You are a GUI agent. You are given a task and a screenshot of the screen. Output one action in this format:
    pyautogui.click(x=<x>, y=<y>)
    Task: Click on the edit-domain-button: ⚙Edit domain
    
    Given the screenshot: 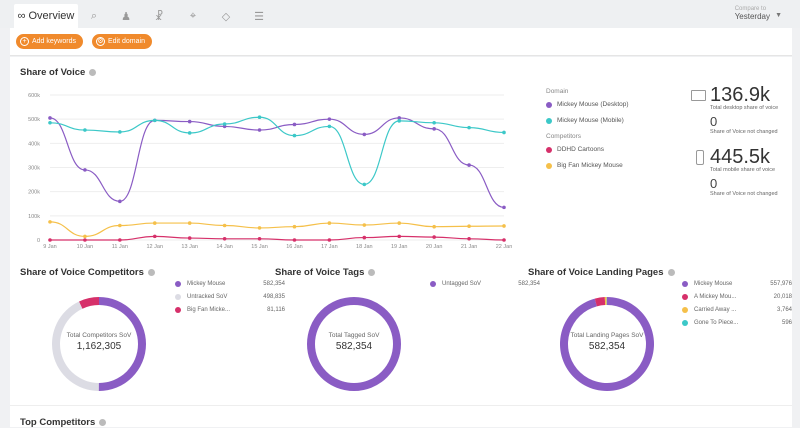 What is the action you would take?
    pyautogui.click(x=122, y=41)
    